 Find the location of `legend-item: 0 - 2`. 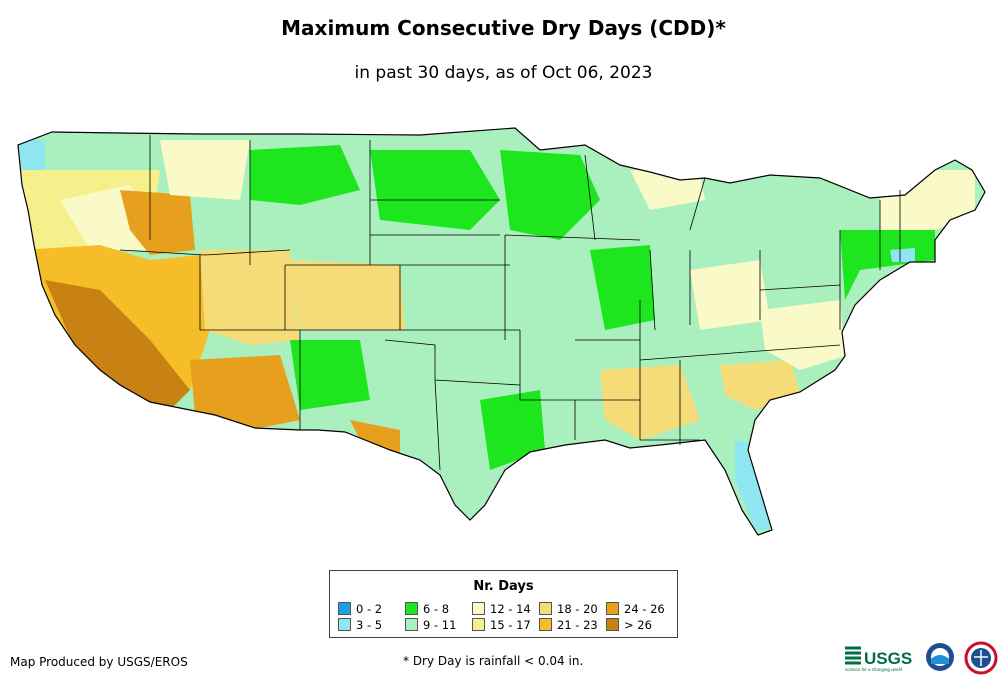

legend-item: 0 - 2 is located at coordinates (360, 609).